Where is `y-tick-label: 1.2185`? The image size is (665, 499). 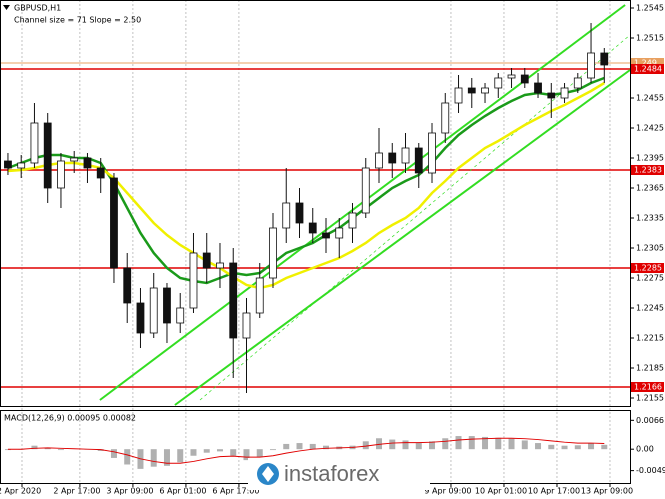 y-tick-label: 1.2185 is located at coordinates (650, 368).